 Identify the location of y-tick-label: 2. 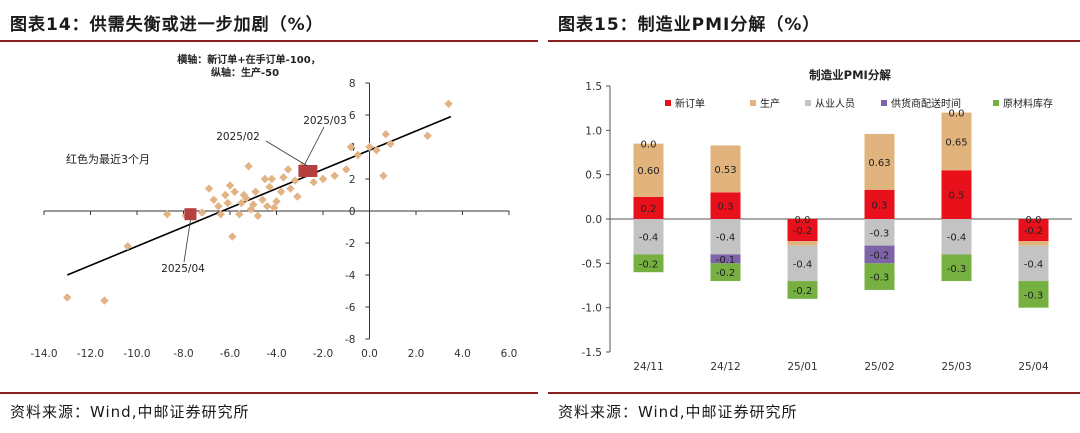
(352, 180).